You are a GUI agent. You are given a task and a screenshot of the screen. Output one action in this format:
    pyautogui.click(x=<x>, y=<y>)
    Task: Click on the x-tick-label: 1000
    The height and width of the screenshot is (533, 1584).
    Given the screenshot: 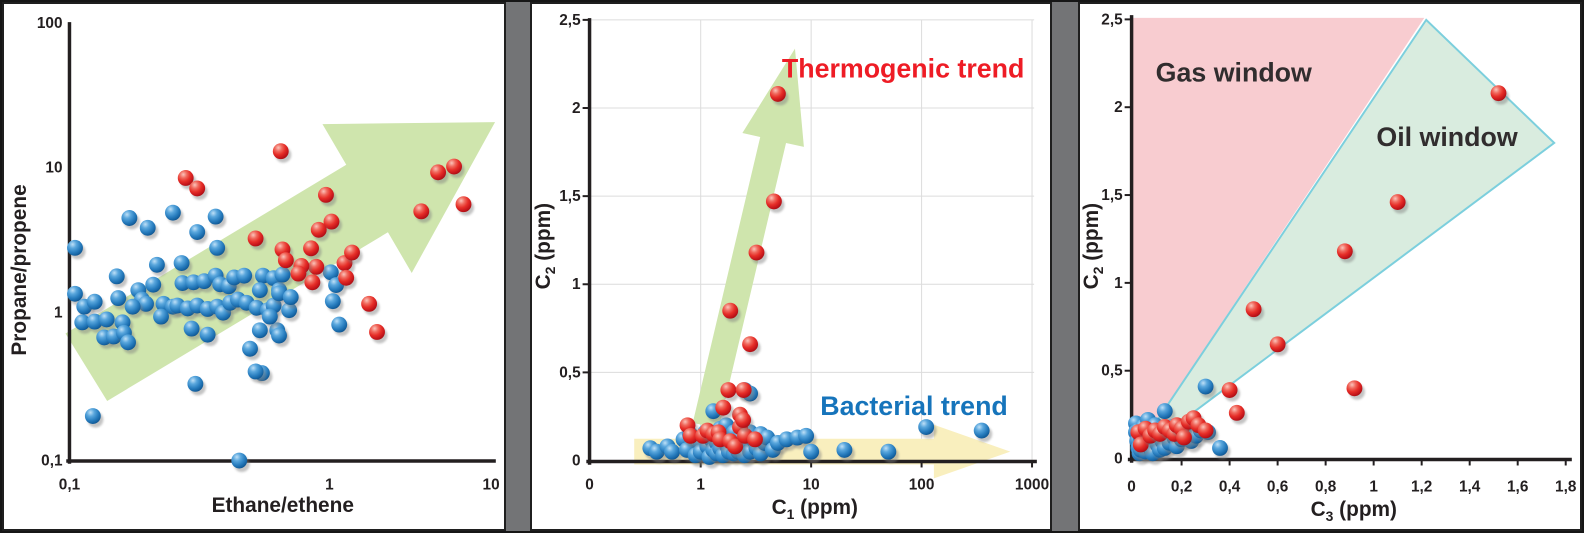 What is the action you would take?
    pyautogui.click(x=1032, y=484)
    